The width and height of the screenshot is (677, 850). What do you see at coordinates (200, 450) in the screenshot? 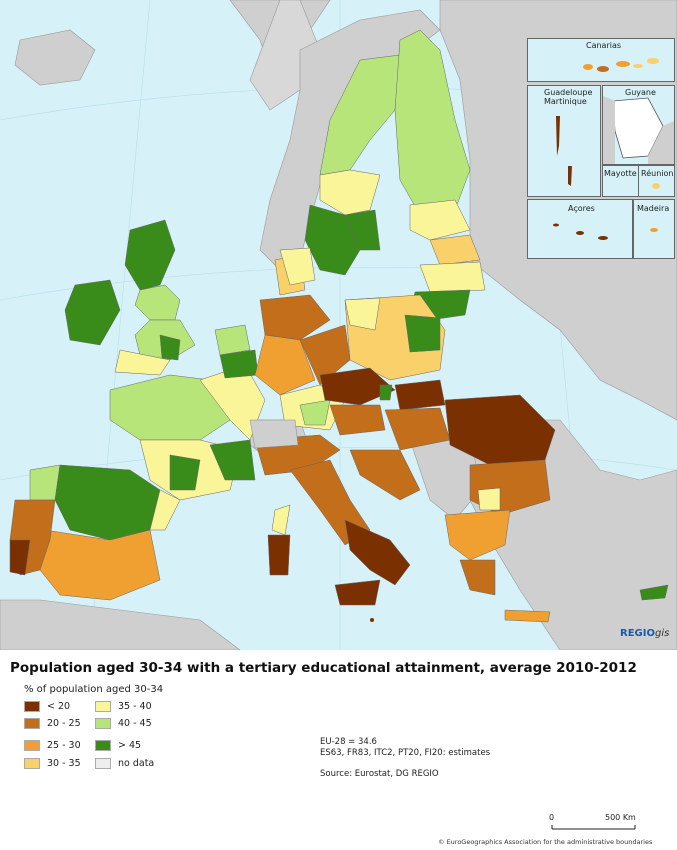
I see `france` at bounding box center [200, 450].